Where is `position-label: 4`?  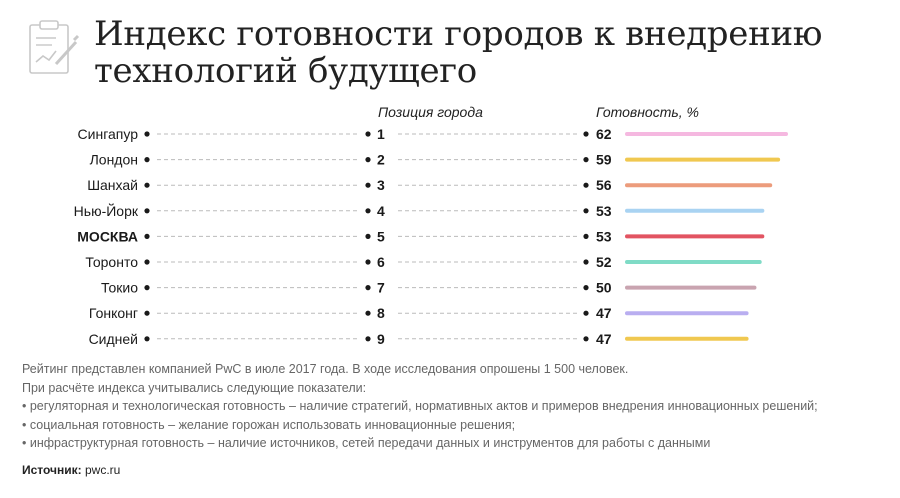 position-label: 4 is located at coordinates (381, 211).